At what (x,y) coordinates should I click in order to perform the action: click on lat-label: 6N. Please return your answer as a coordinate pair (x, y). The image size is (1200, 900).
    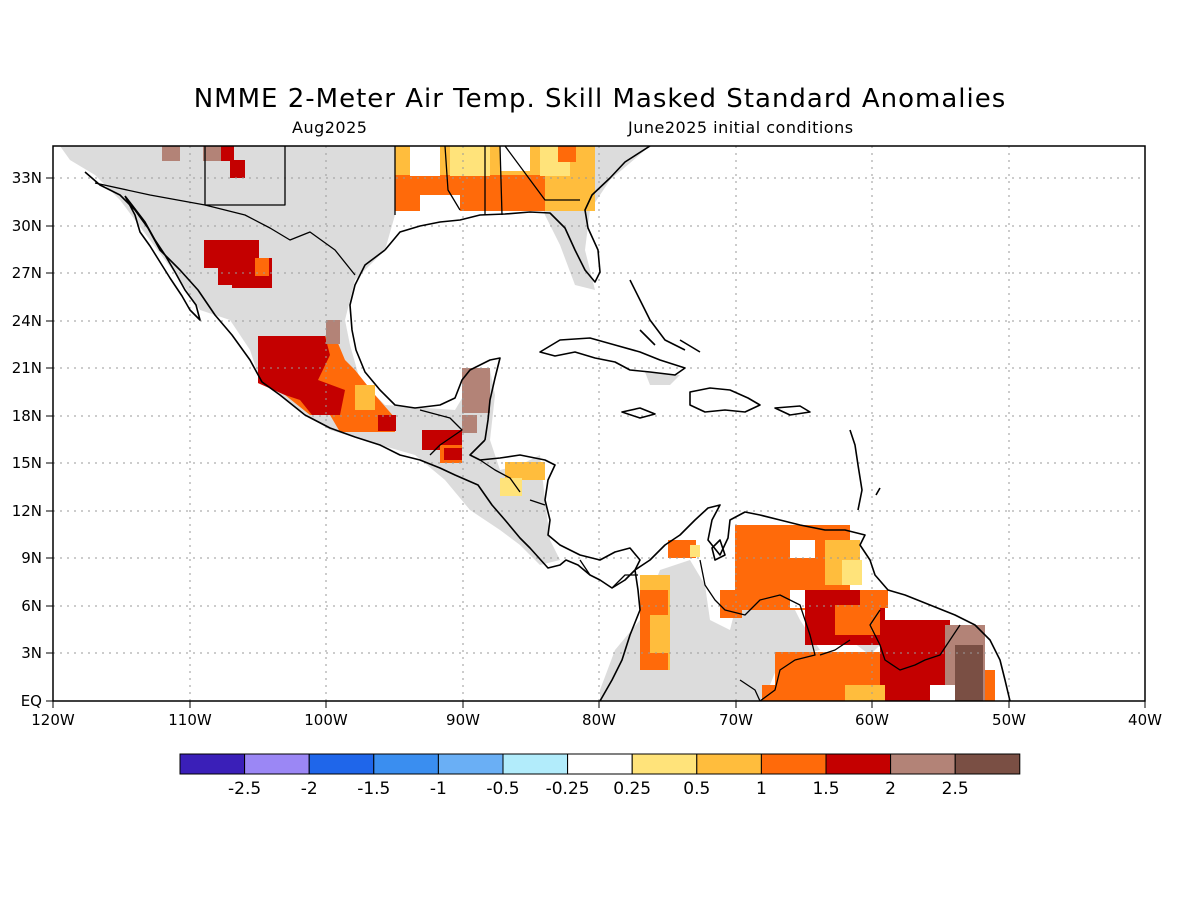
    Looking at the image, I should click on (31, 606).